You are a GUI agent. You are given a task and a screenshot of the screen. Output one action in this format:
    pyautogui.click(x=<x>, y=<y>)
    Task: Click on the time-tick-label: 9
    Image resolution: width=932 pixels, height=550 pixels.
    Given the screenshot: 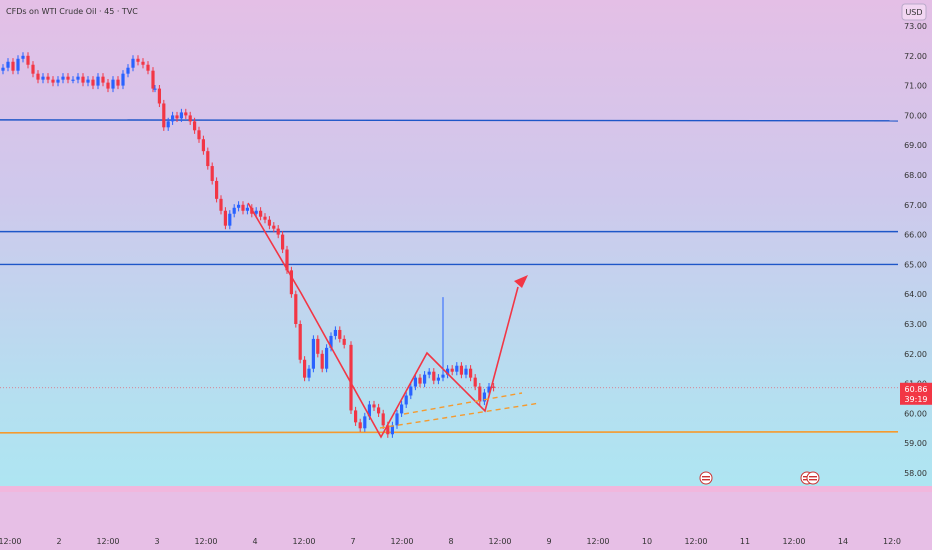 What is the action you would take?
    pyautogui.click(x=548, y=541)
    